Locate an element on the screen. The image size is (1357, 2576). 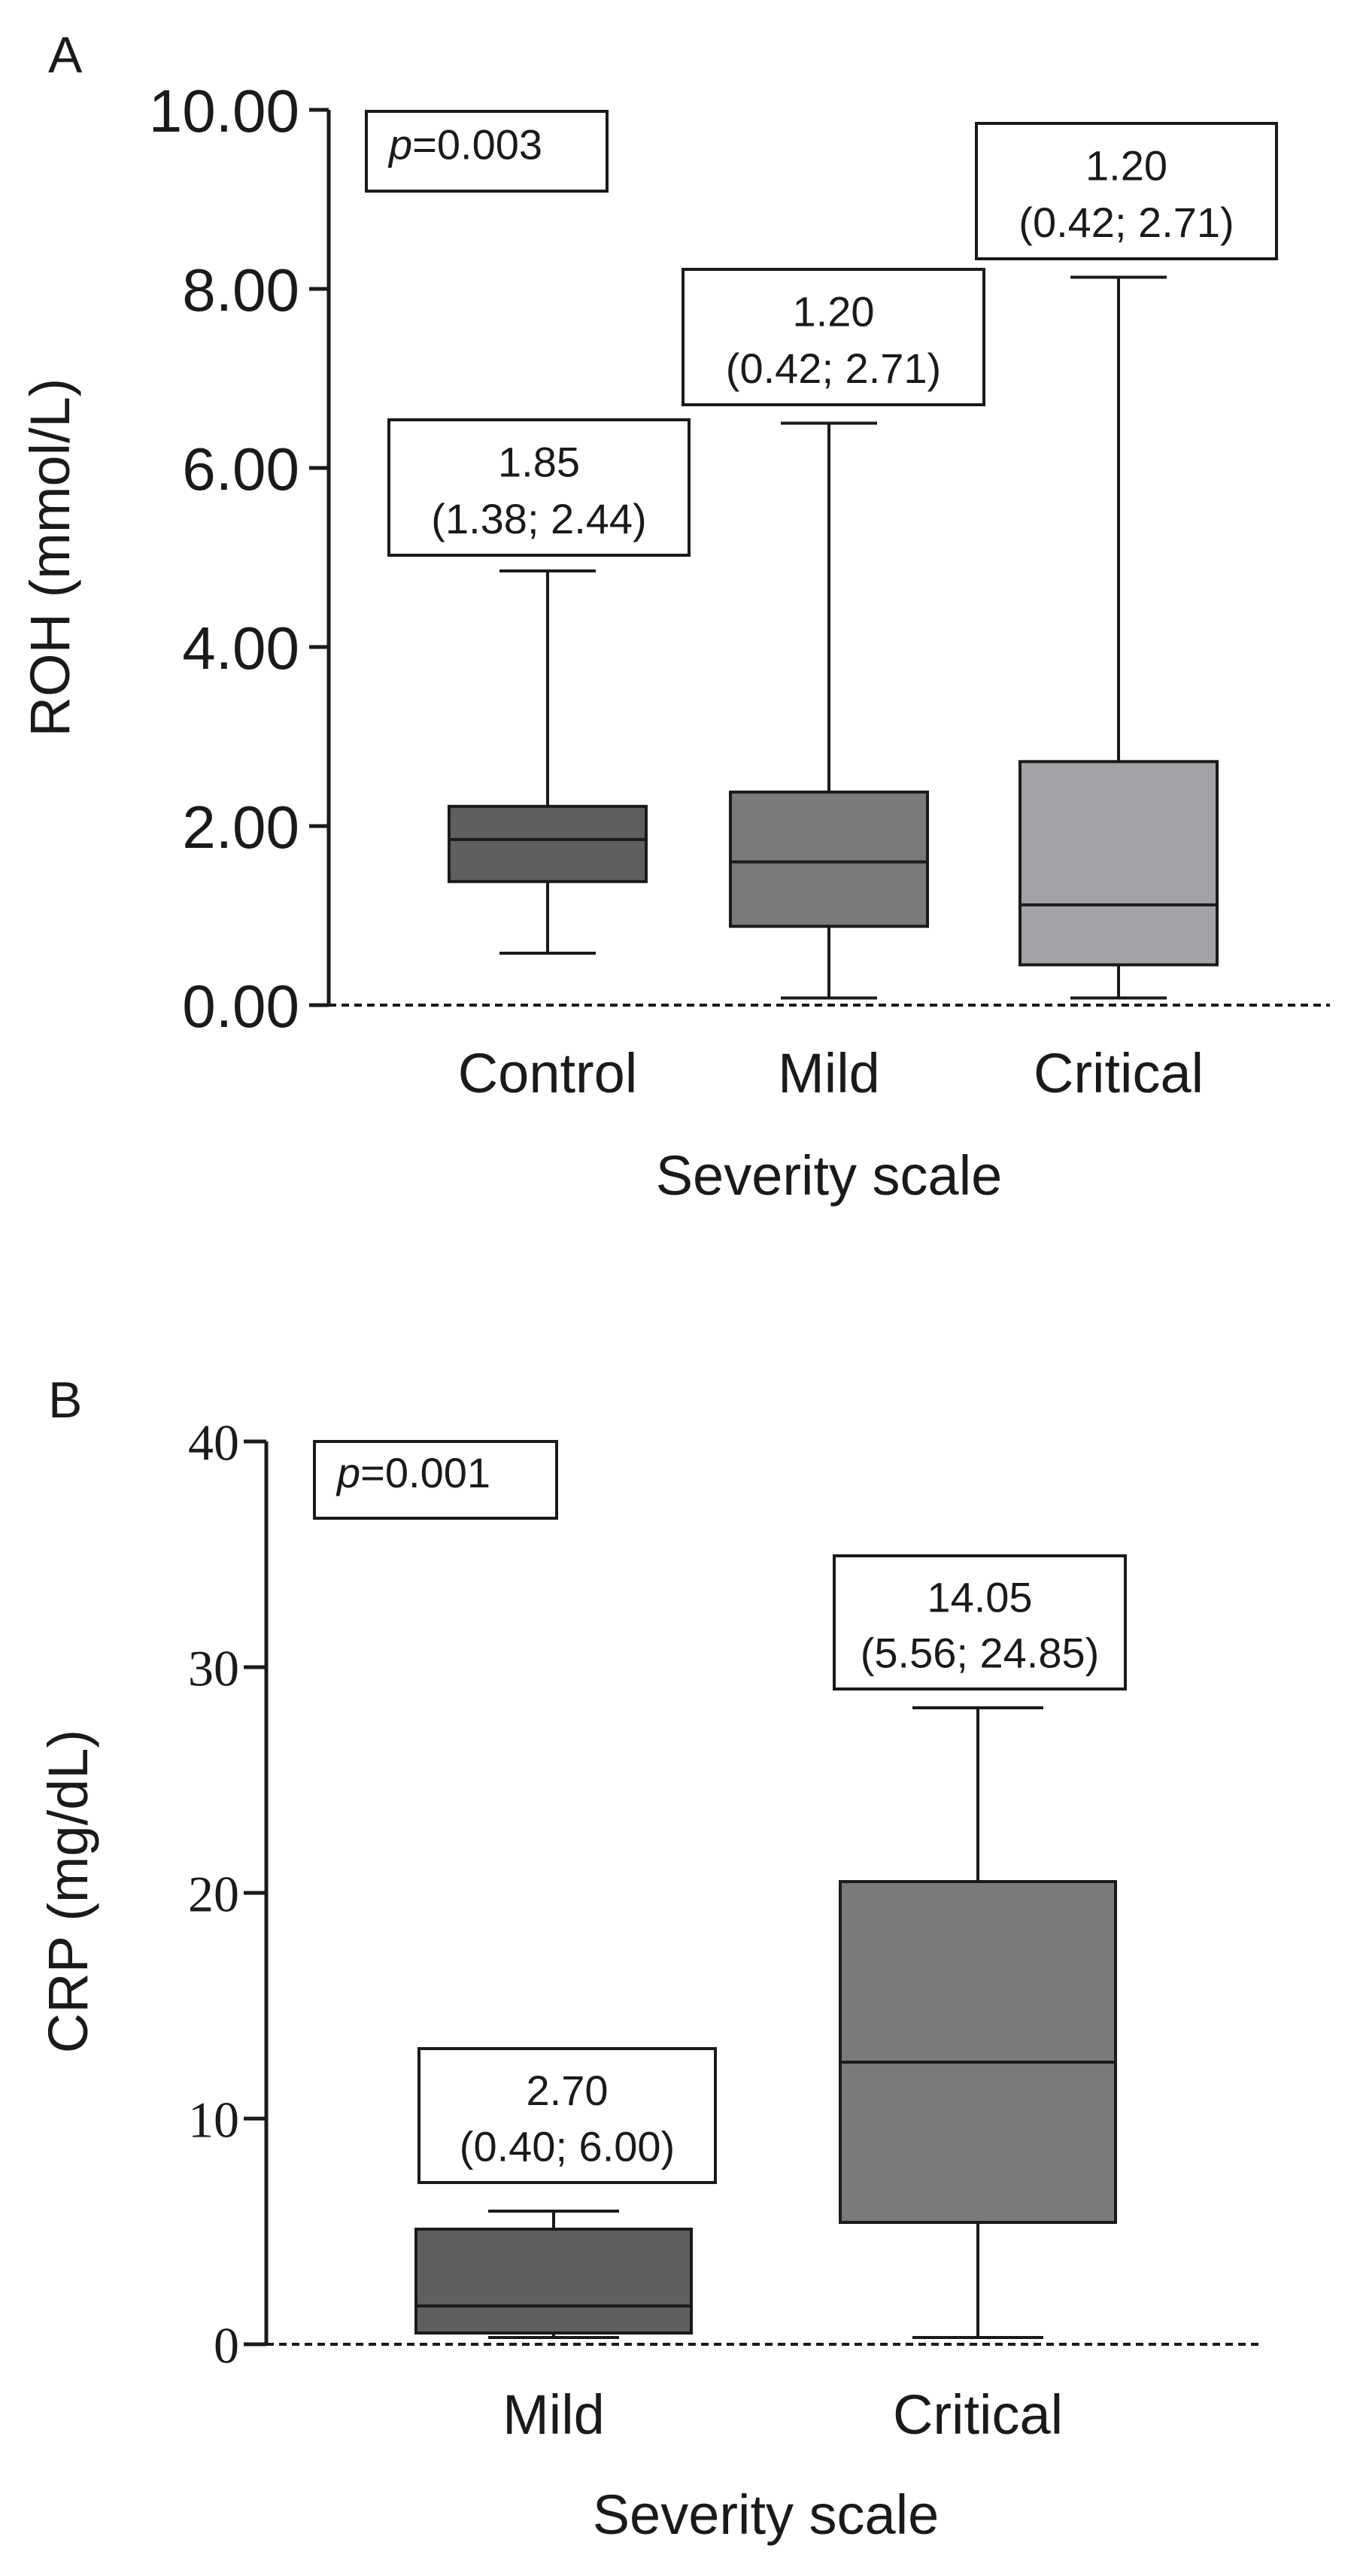
p-value-text: p=0.003 is located at coordinates (464, 145).